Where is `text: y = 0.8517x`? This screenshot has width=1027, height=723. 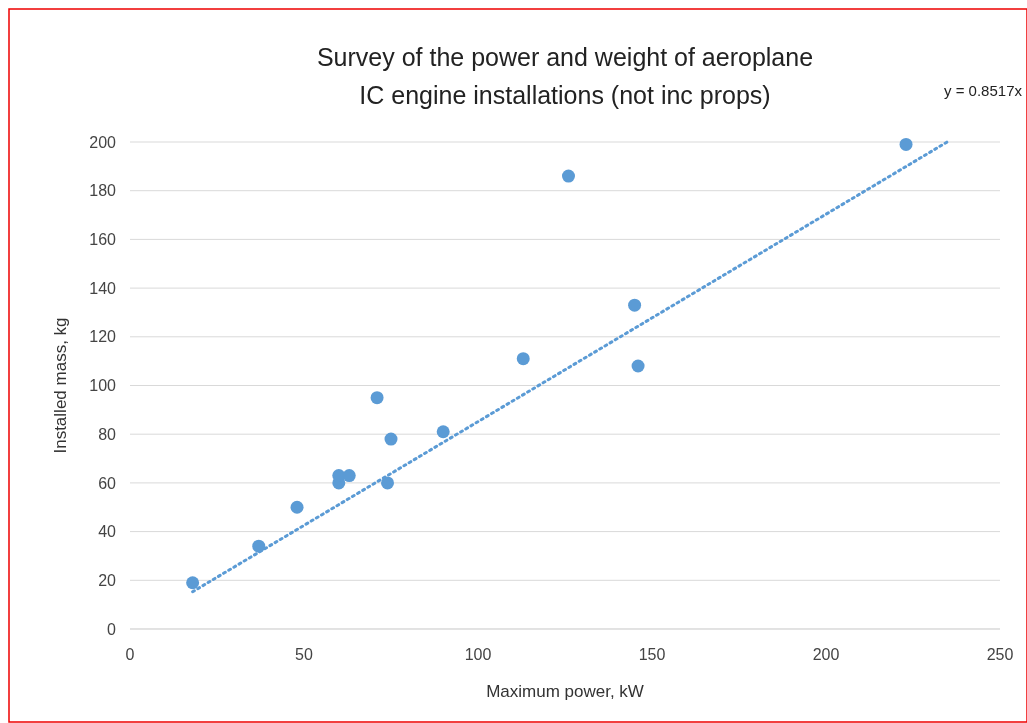 text: y = 0.8517x is located at coordinates (983, 90).